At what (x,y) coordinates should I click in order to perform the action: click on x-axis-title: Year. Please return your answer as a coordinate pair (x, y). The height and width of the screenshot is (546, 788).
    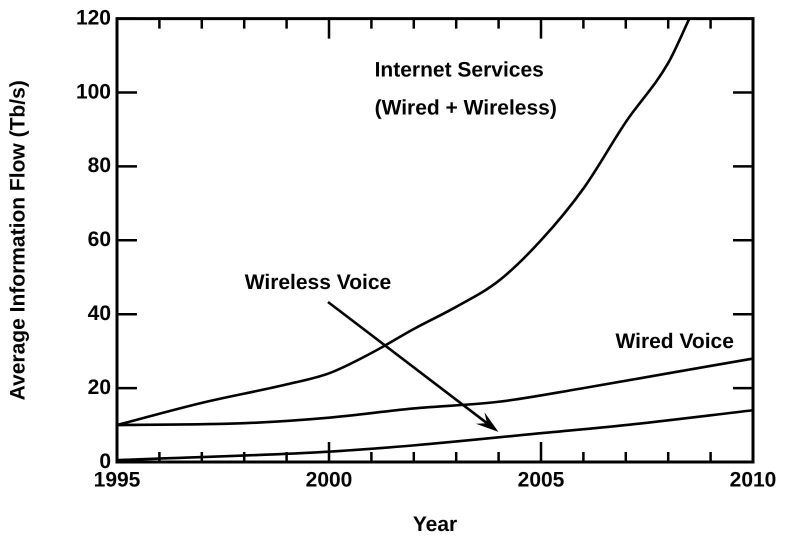
    Looking at the image, I should click on (435, 524).